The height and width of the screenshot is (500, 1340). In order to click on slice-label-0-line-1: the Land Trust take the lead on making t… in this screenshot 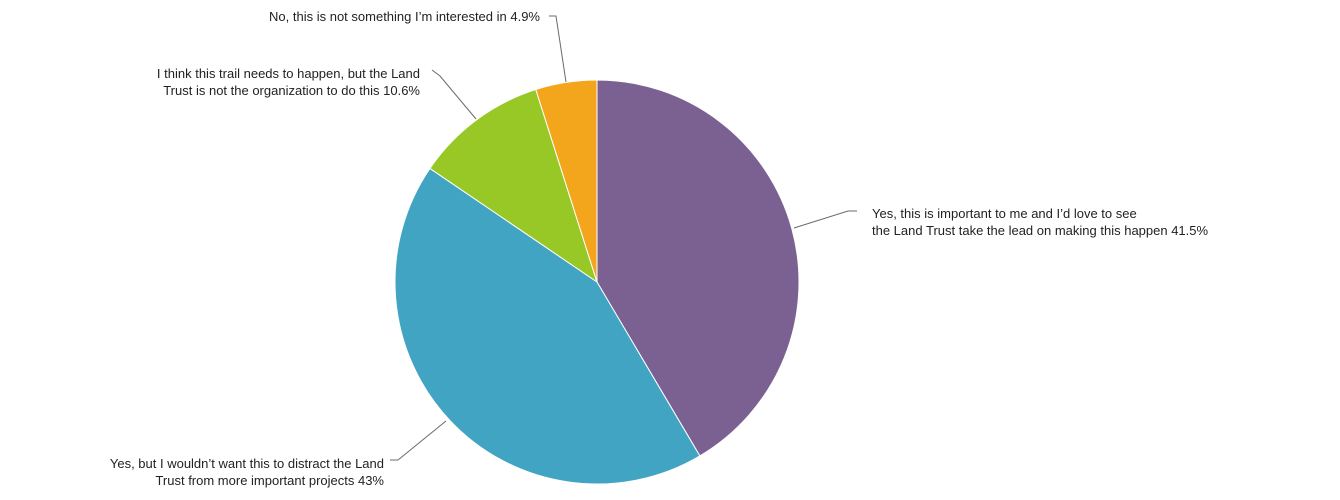, I will do `click(1040, 230)`.